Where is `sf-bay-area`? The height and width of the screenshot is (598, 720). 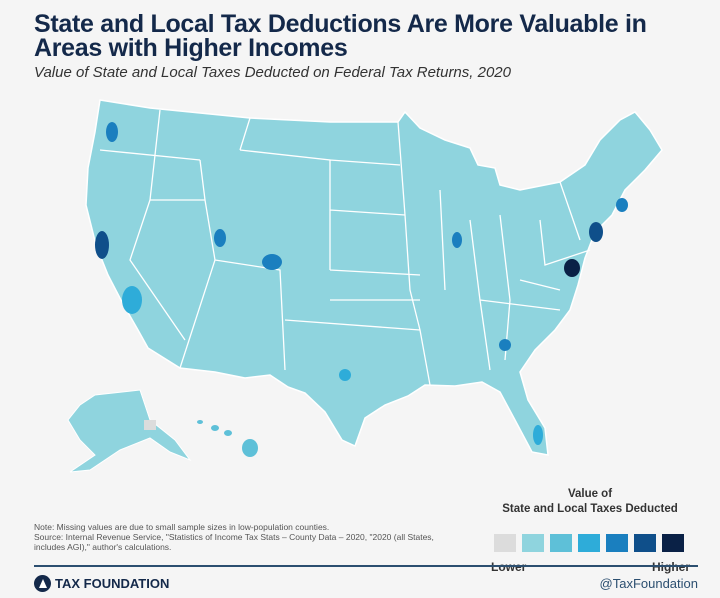
sf-bay-area is located at coordinates (102, 245).